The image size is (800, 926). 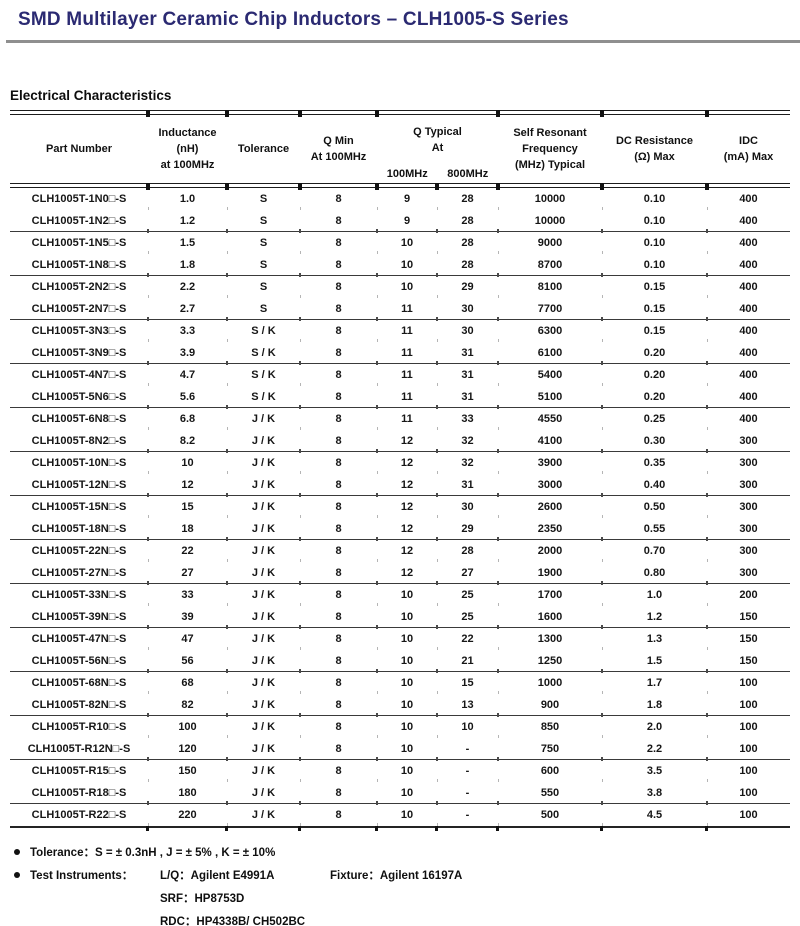 I want to click on value-cell: 29, so click(x=468, y=287).